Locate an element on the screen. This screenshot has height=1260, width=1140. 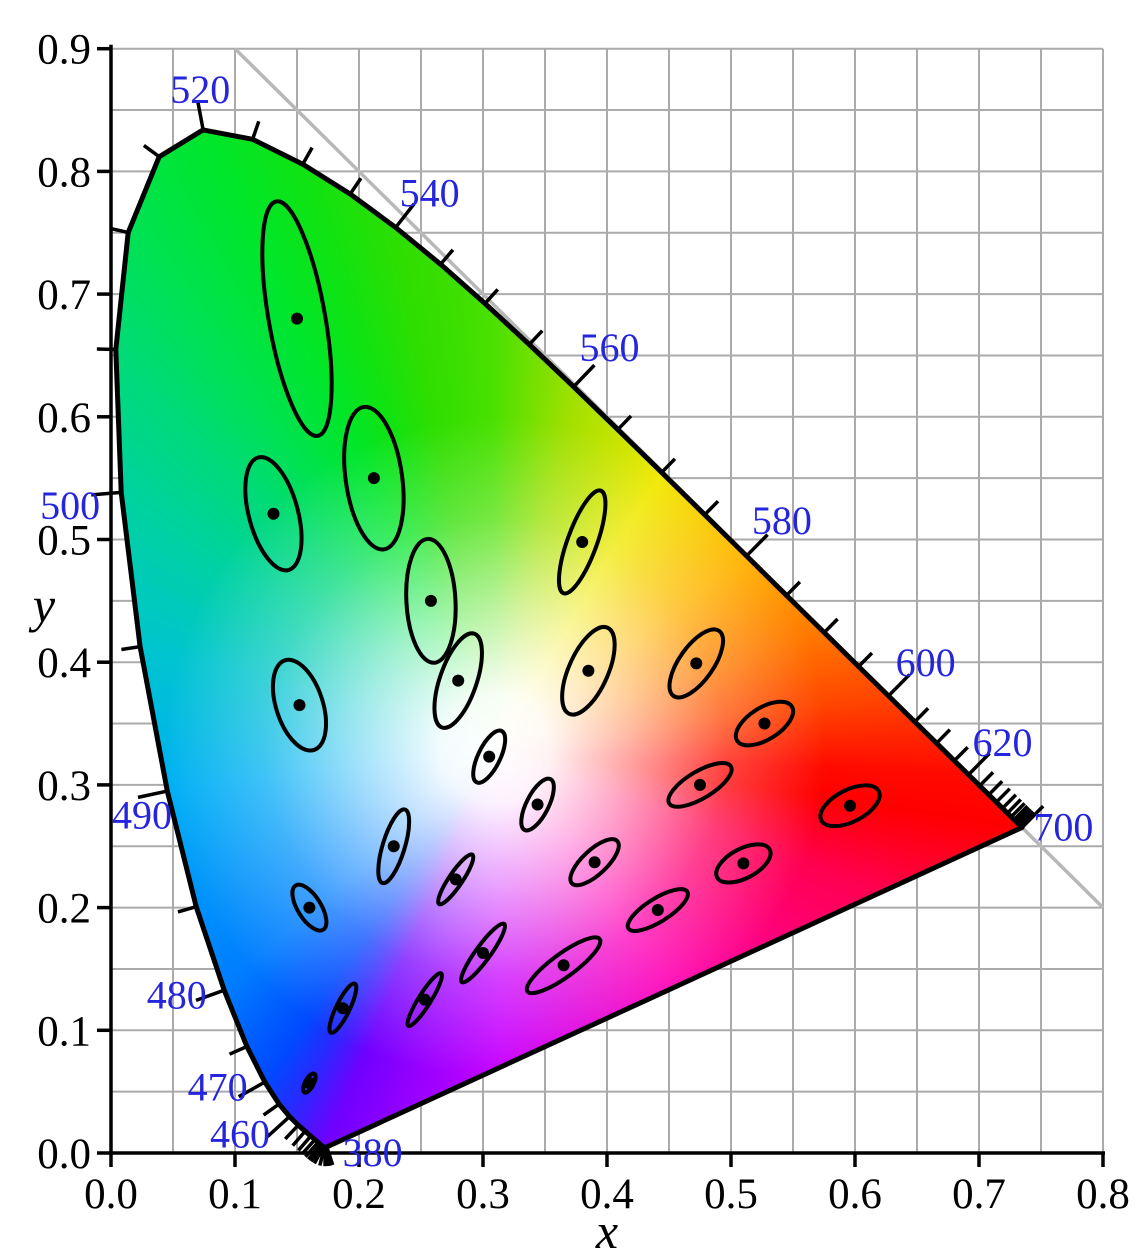
y-tick-label: 0.4 is located at coordinates (64, 663).